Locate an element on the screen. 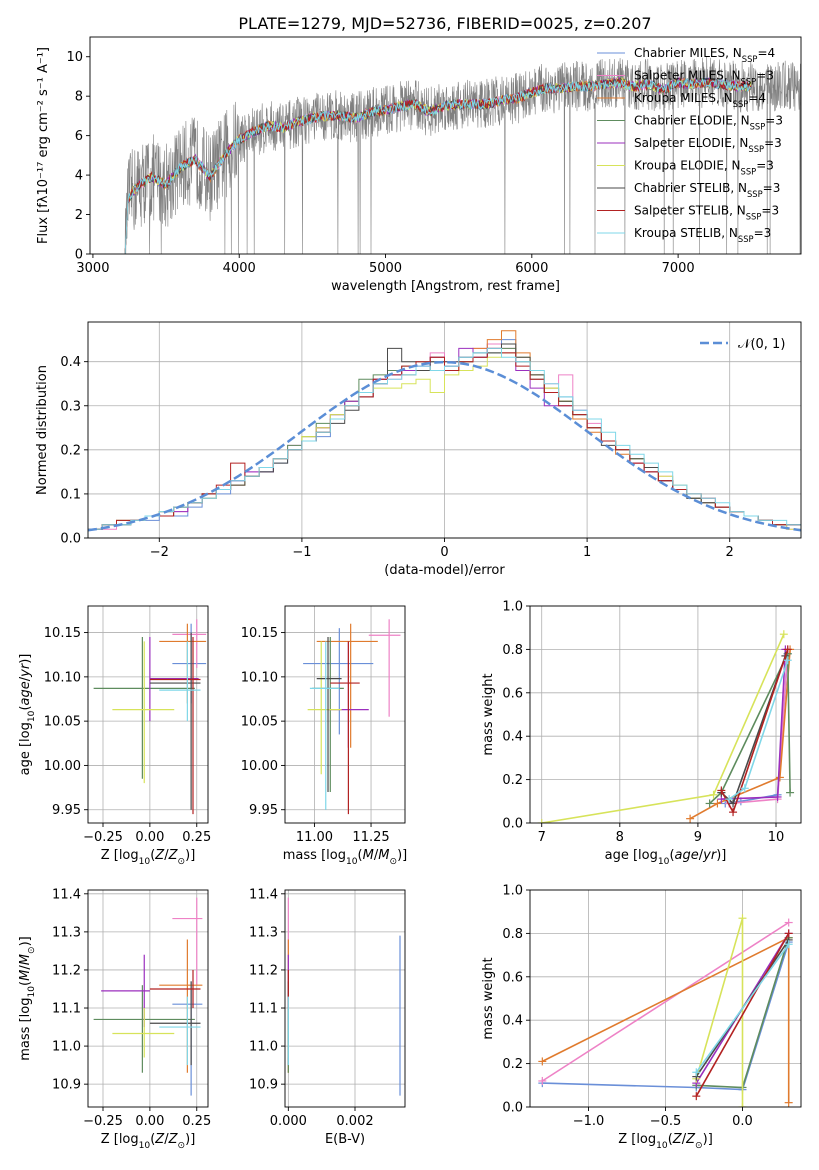 Image resolution: width=819 pixels, height=1170 pixels. y-tick-label: 9.95 is located at coordinates (263, 810).